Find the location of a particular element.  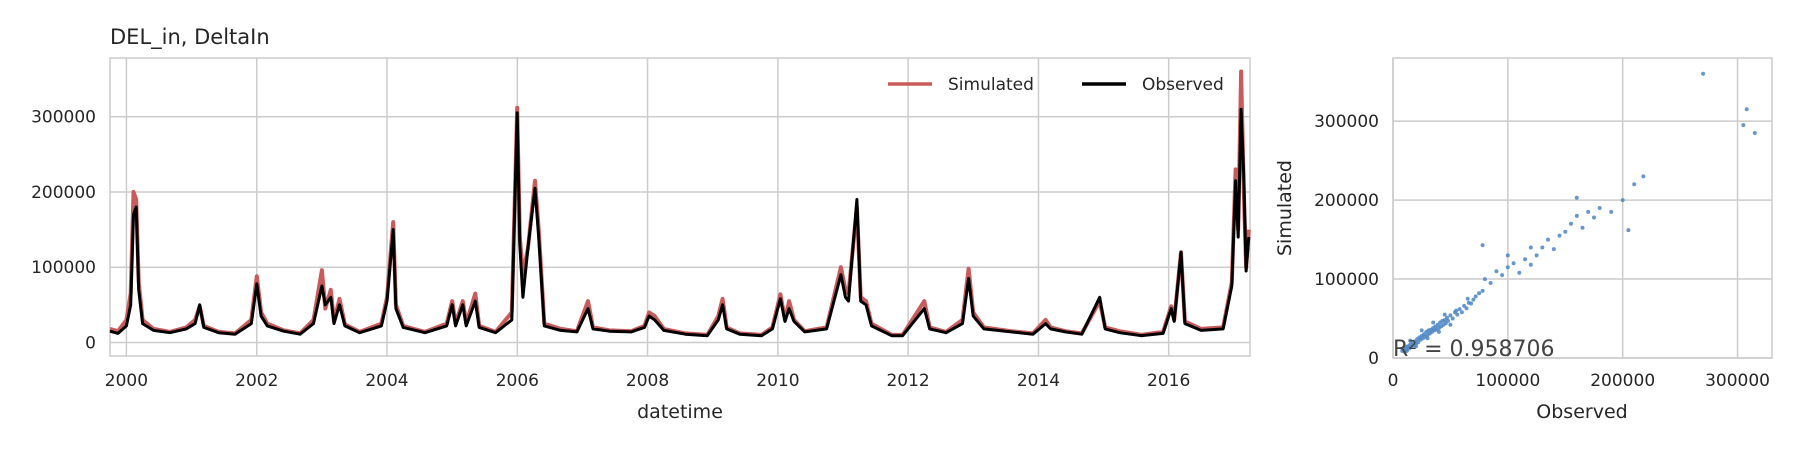

timeseries-y-tick-label: 300000 is located at coordinates (63, 118).